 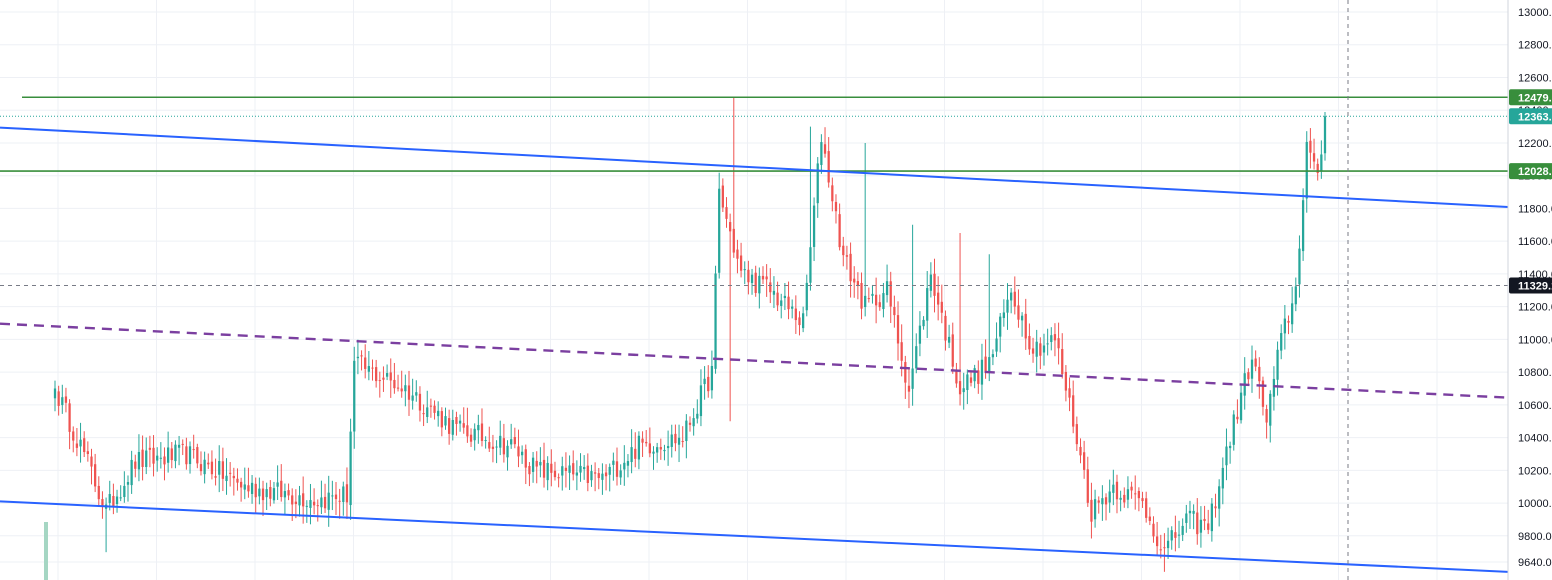 What do you see at coordinates (1535, 13) in the screenshot?
I see `y-tick-label: 13000.0` at bounding box center [1535, 13].